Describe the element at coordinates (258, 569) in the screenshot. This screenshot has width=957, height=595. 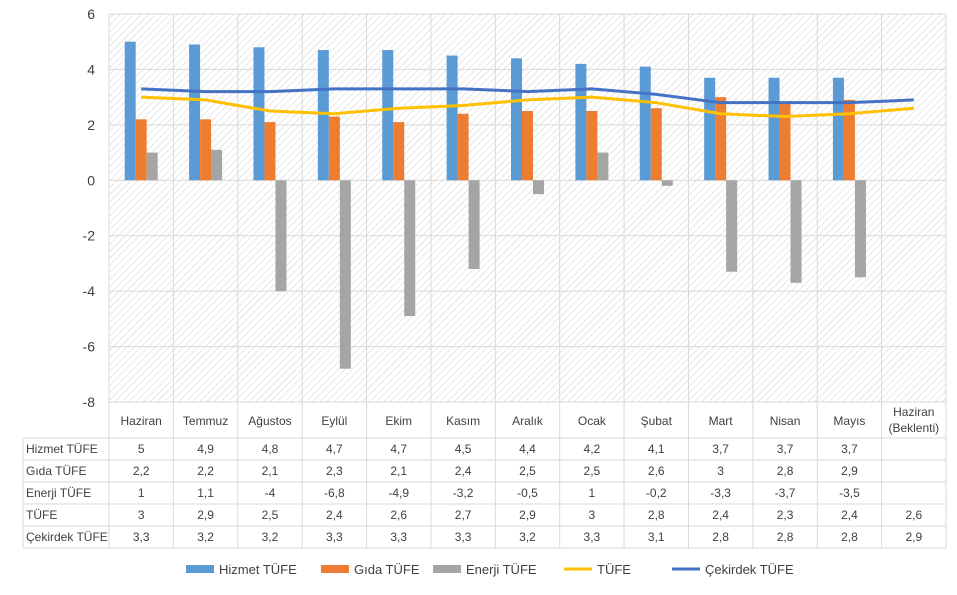
I see `legend-label-hizmet-tüfe: Hizmet TÜFE` at that location.